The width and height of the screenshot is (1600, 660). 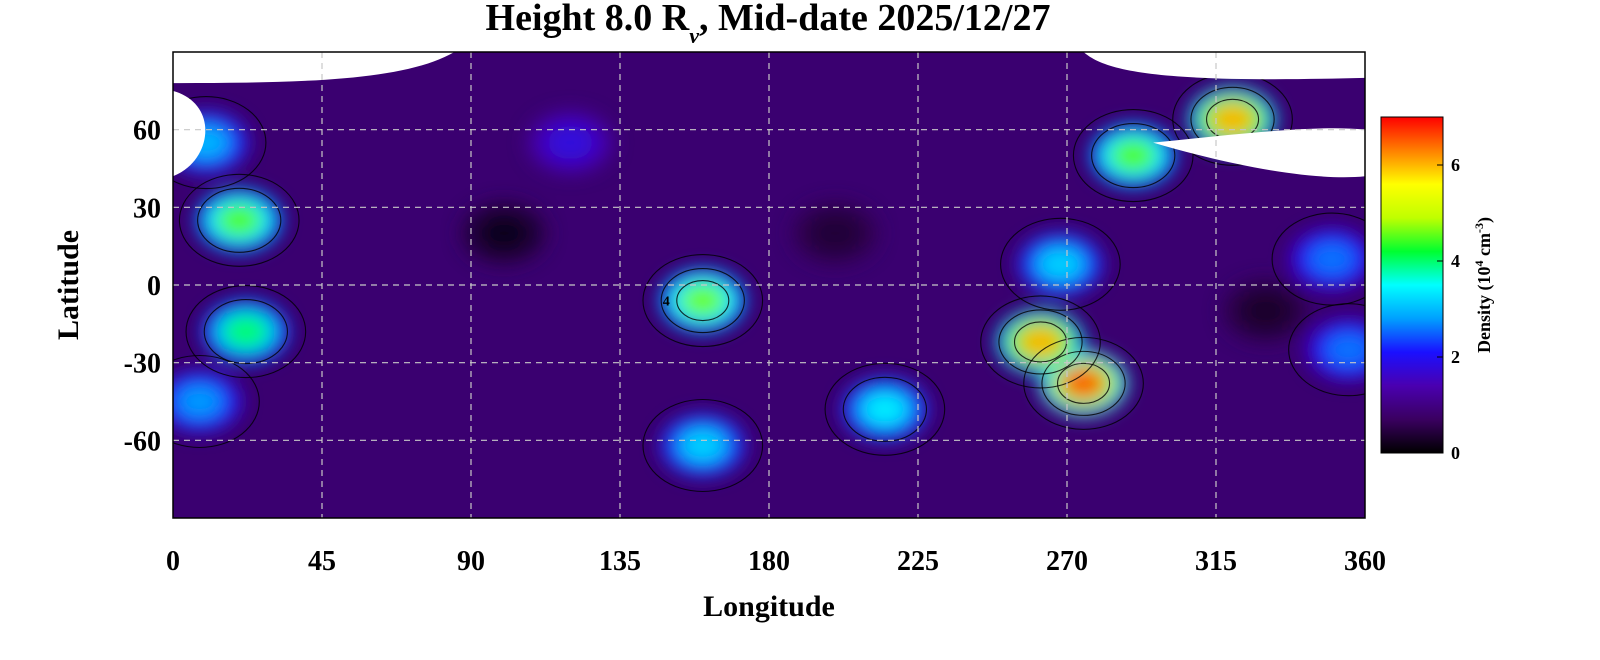 I want to click on y-tick-label: 30, so click(x=147, y=208).